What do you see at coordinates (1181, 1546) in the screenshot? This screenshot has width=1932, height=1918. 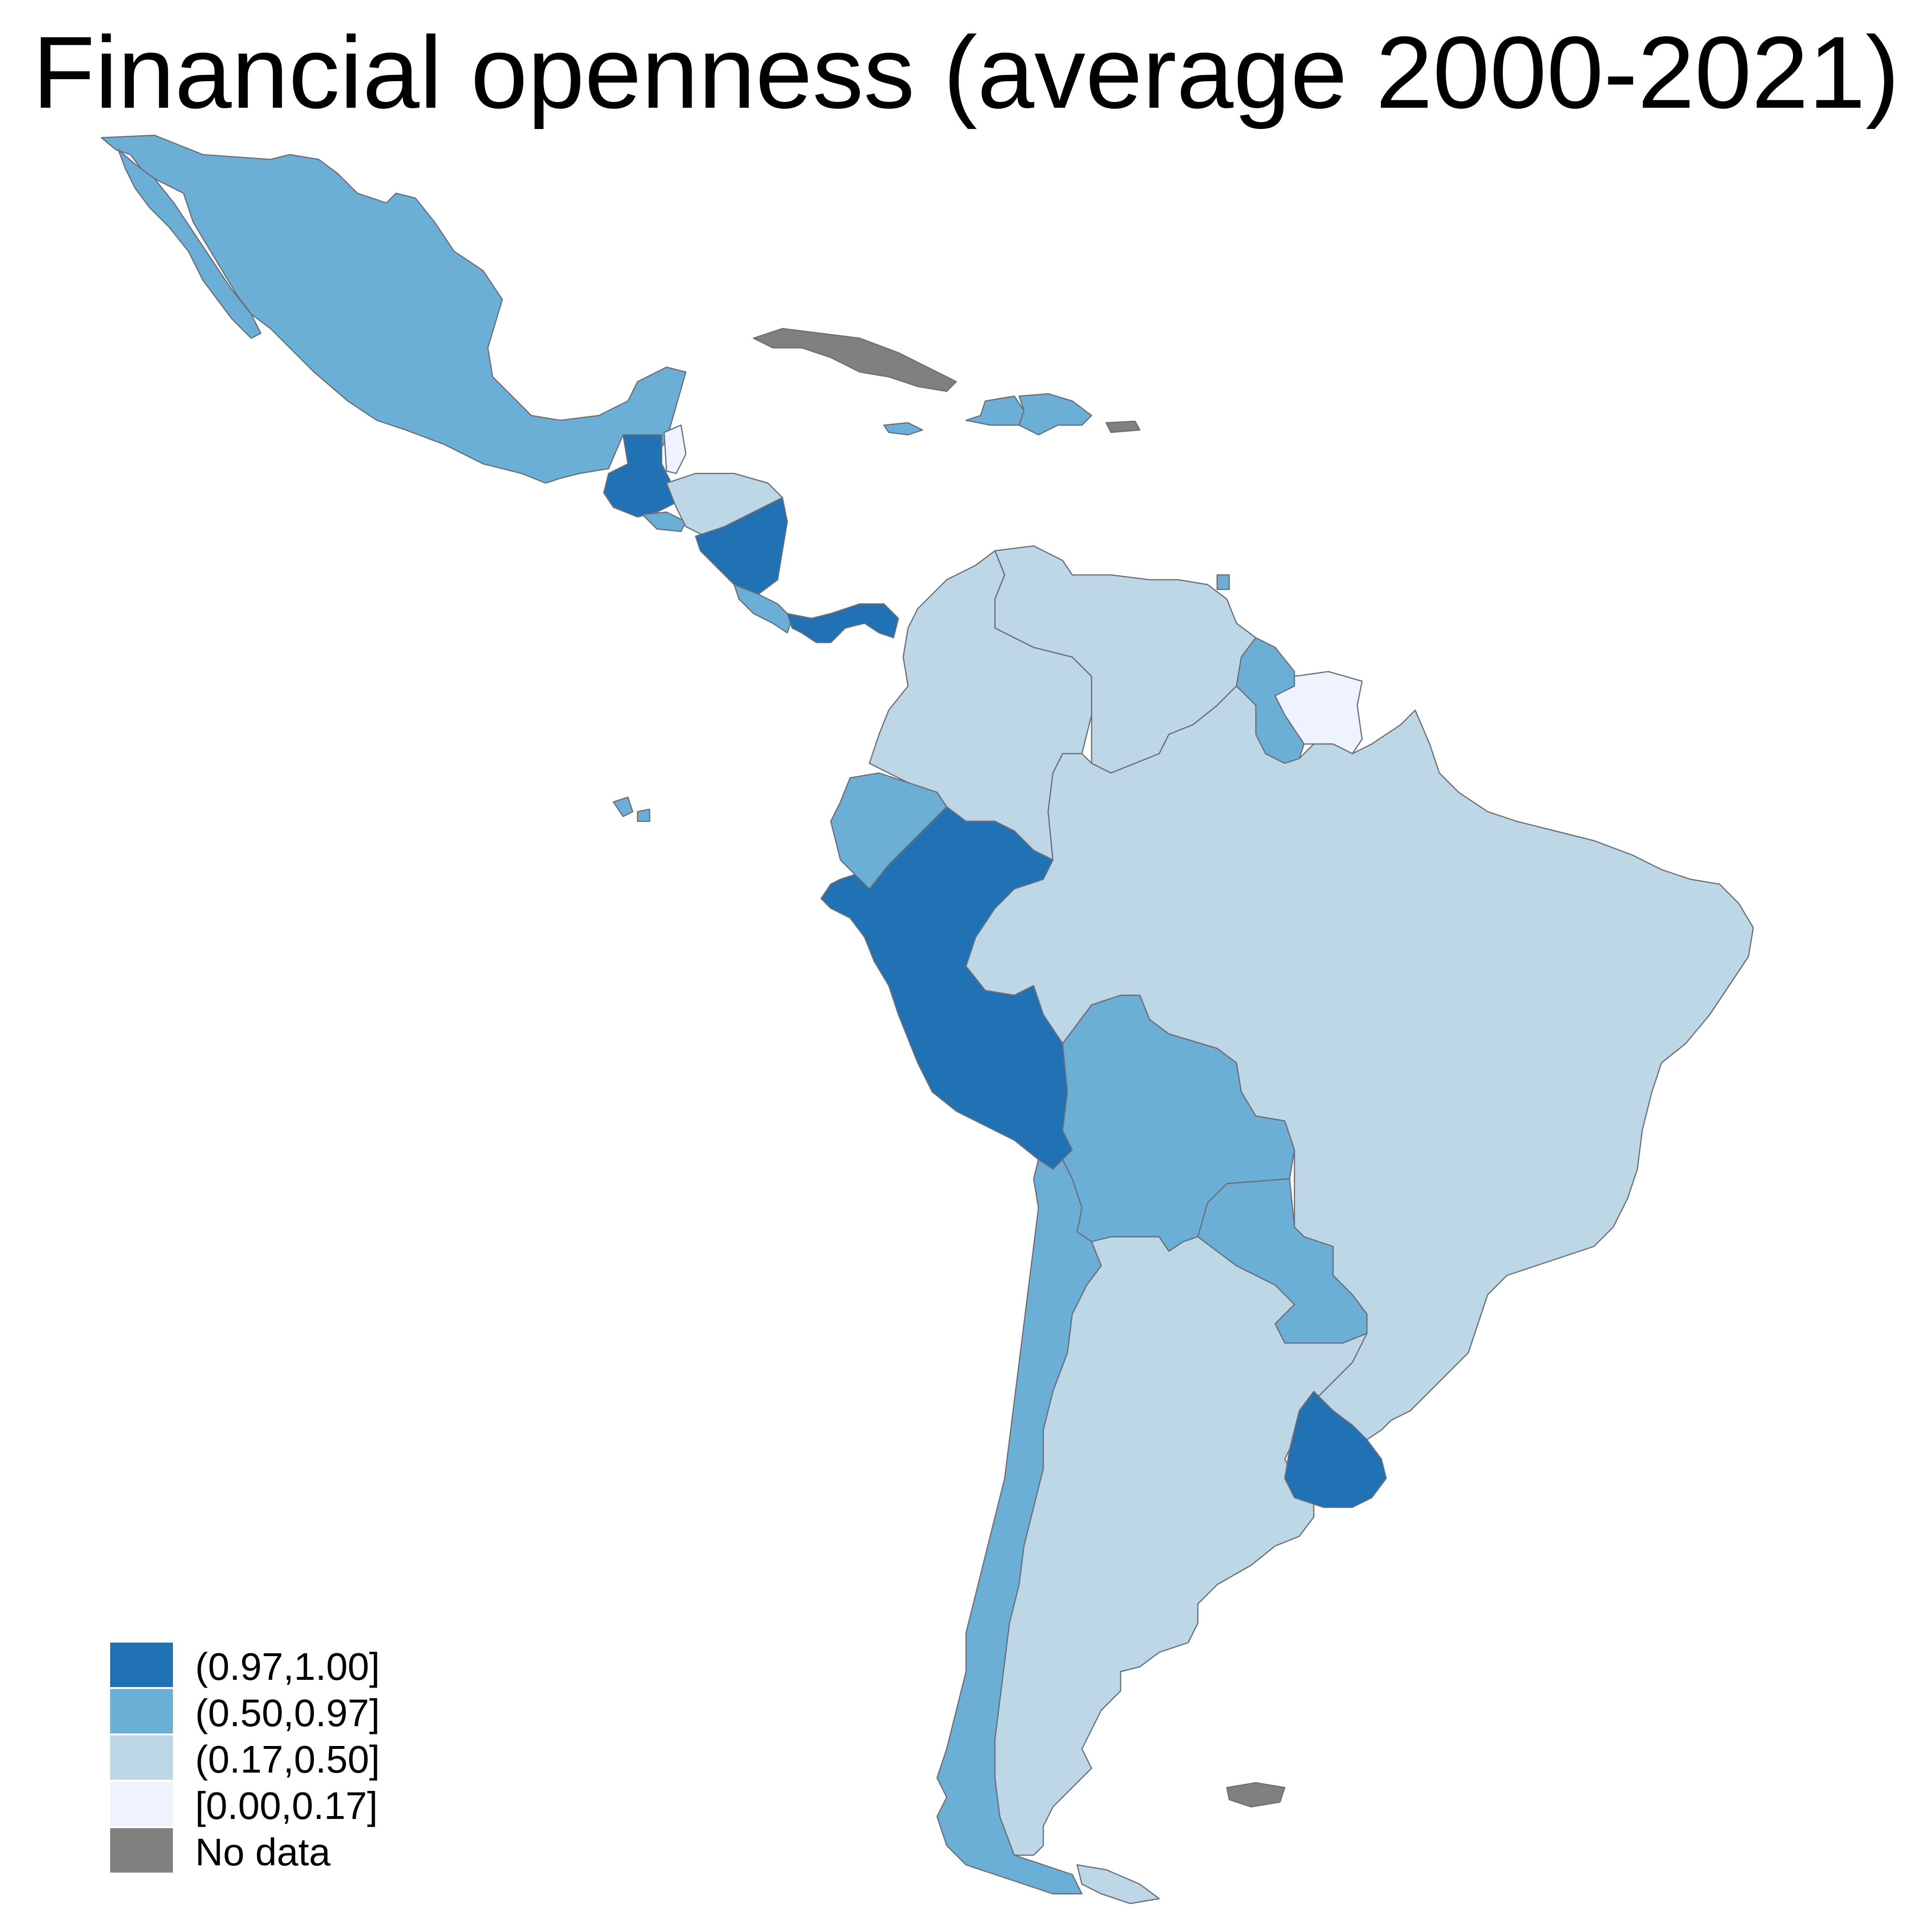 I see `country-argentina` at bounding box center [1181, 1546].